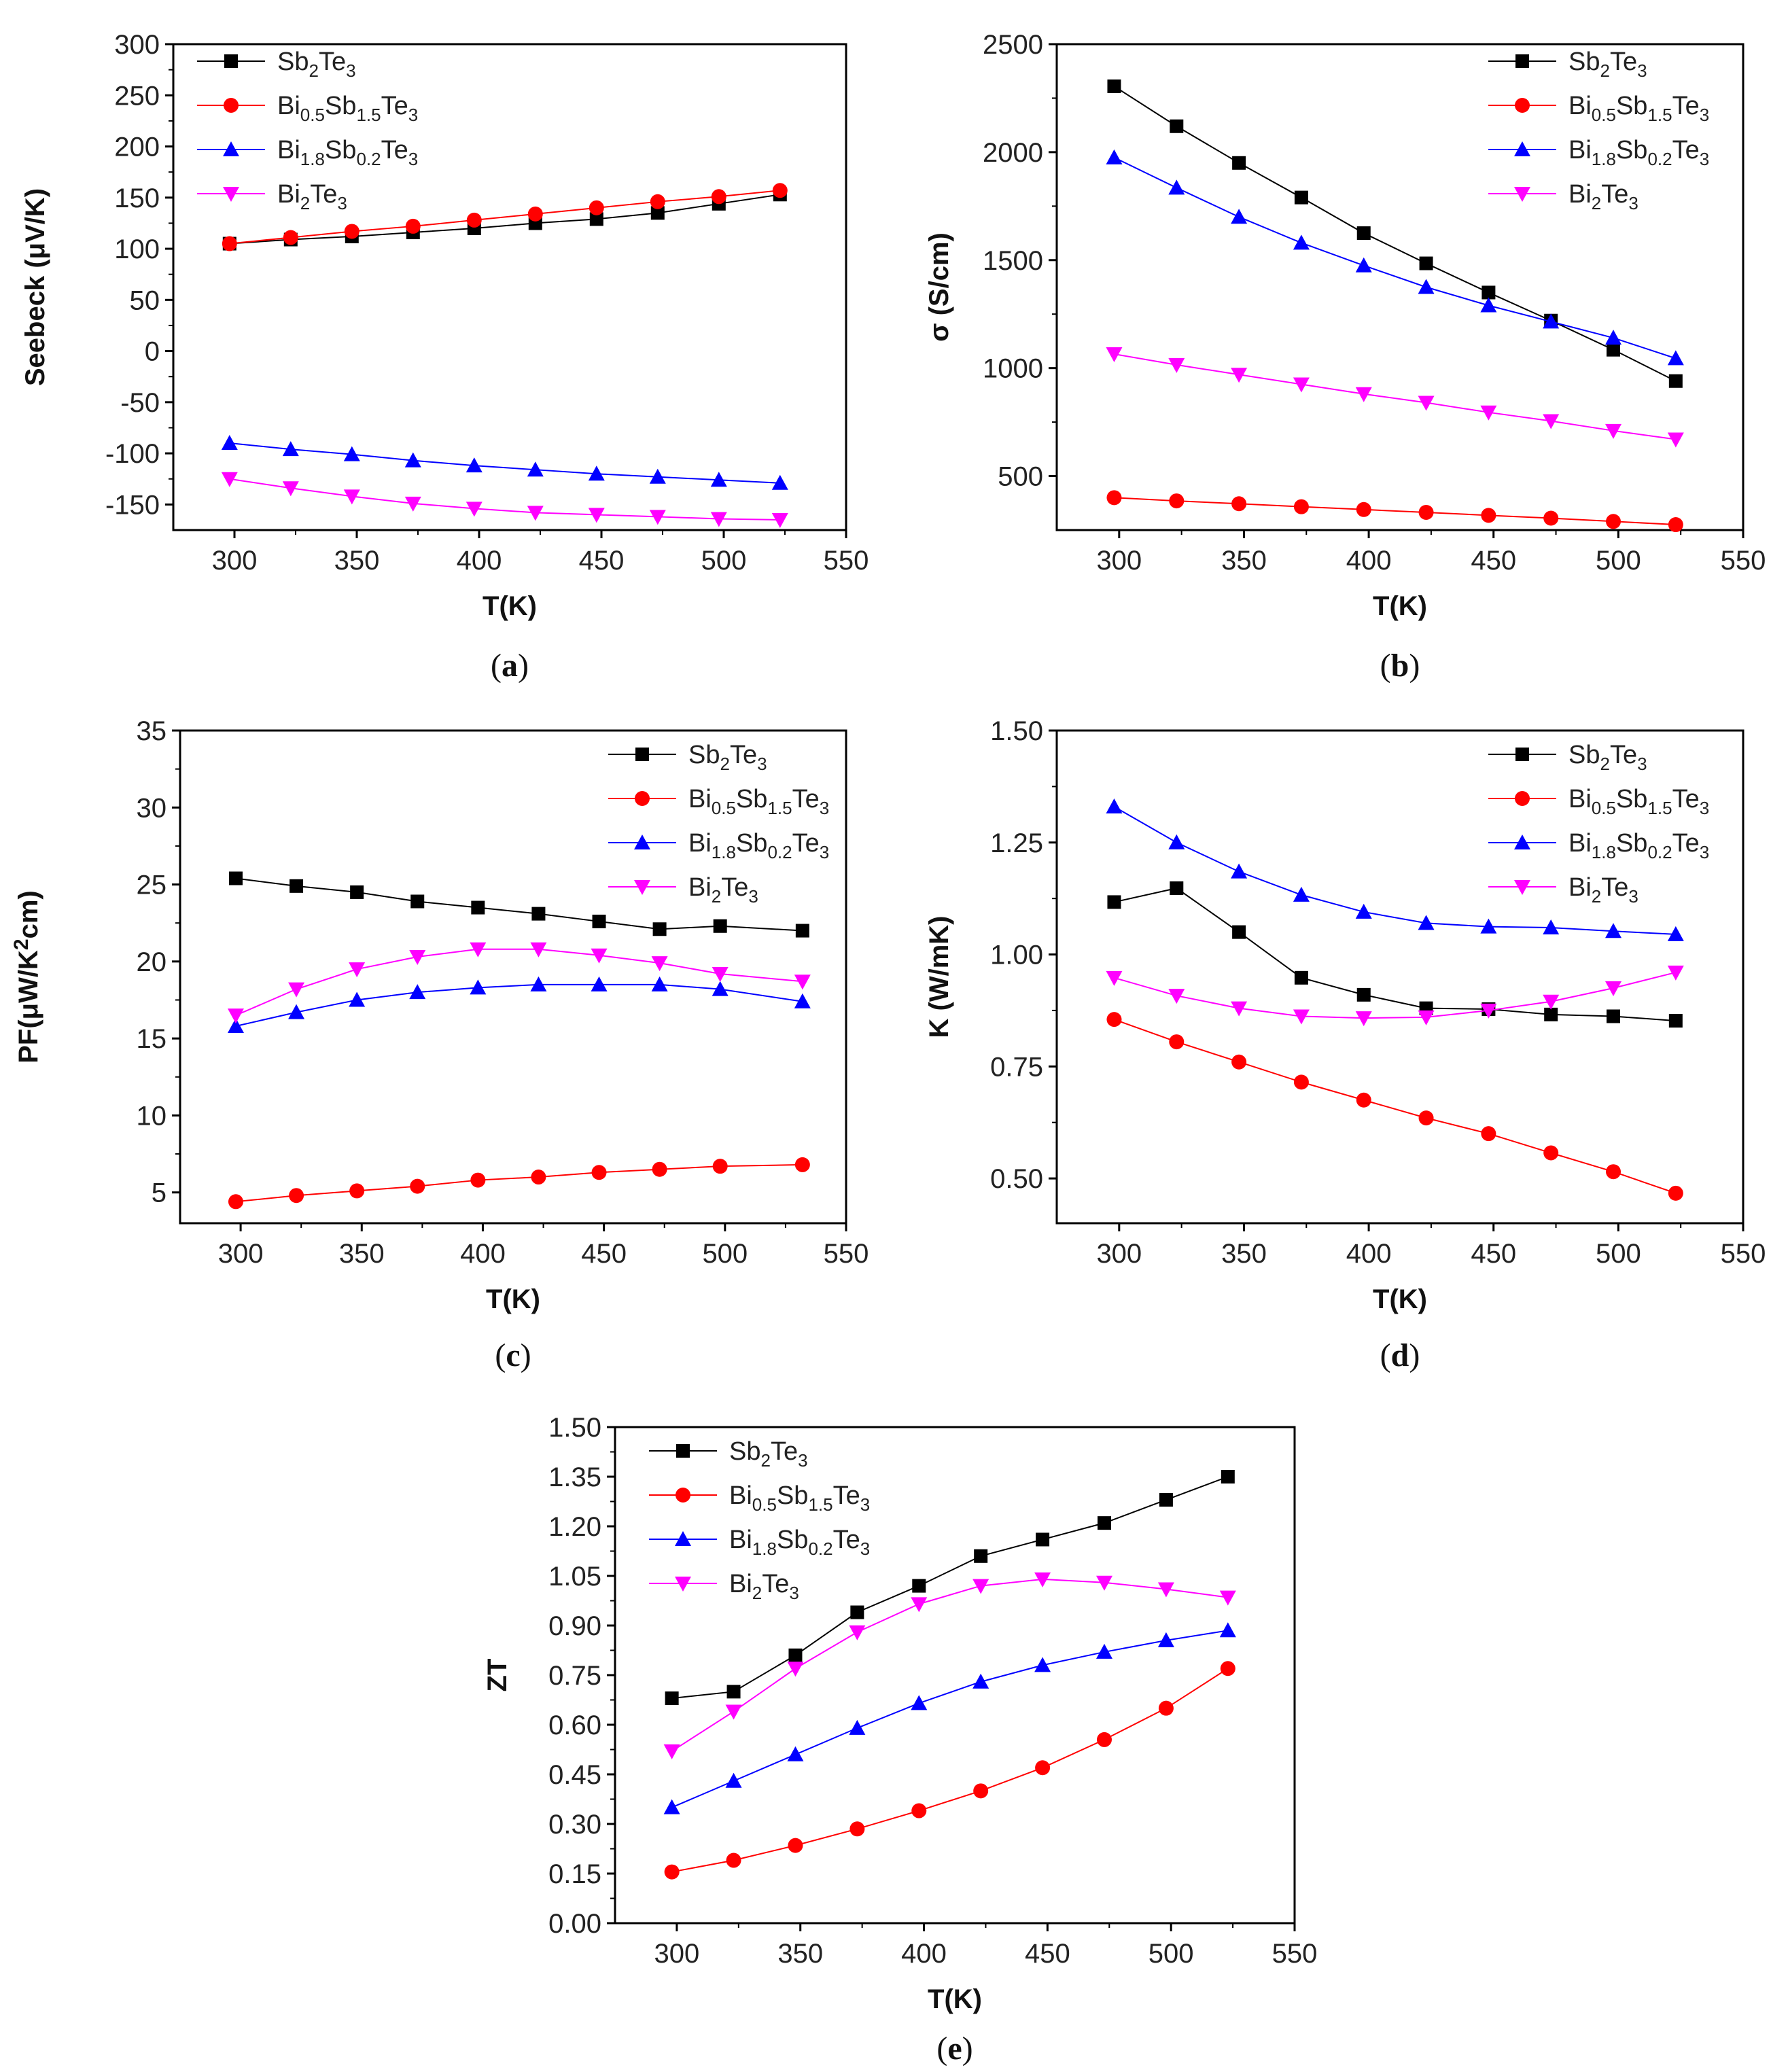 This screenshot has width=1771, height=2072. What do you see at coordinates (574, 1477) in the screenshot?
I see `y-tick-label: 1.35` at bounding box center [574, 1477].